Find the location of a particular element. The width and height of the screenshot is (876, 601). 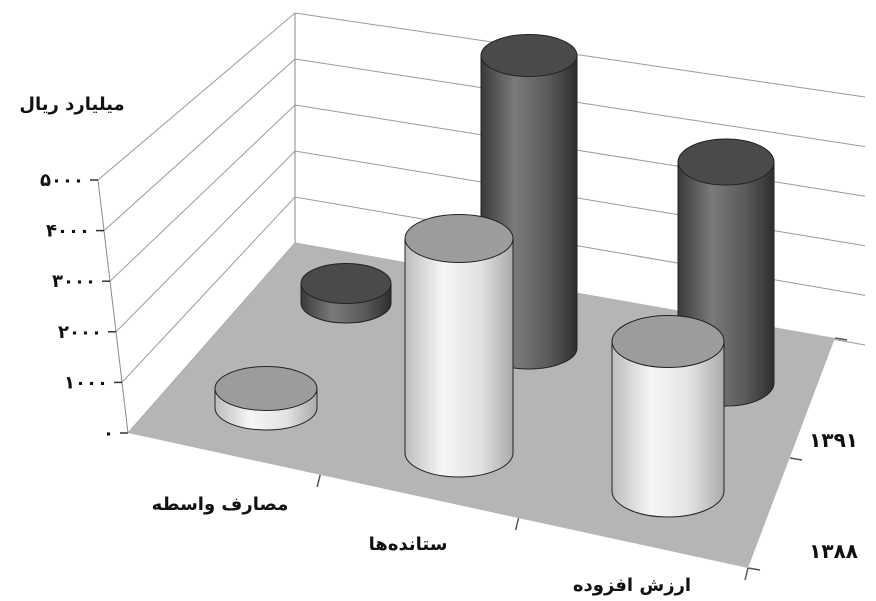

y-axis-line is located at coordinates (113, 306).